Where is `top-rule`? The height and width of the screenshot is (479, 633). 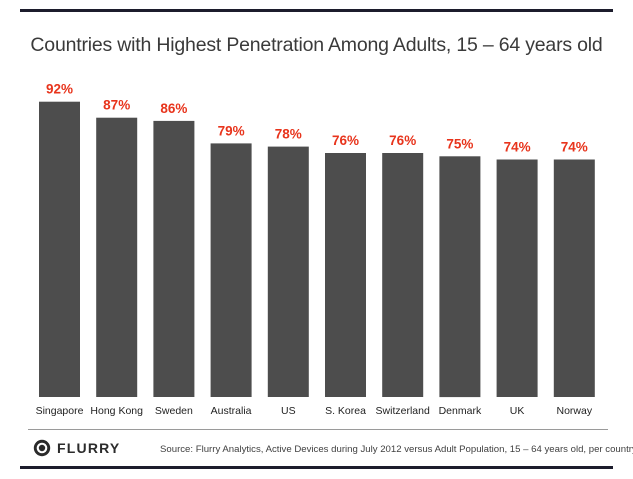
top-rule is located at coordinates (316, 10).